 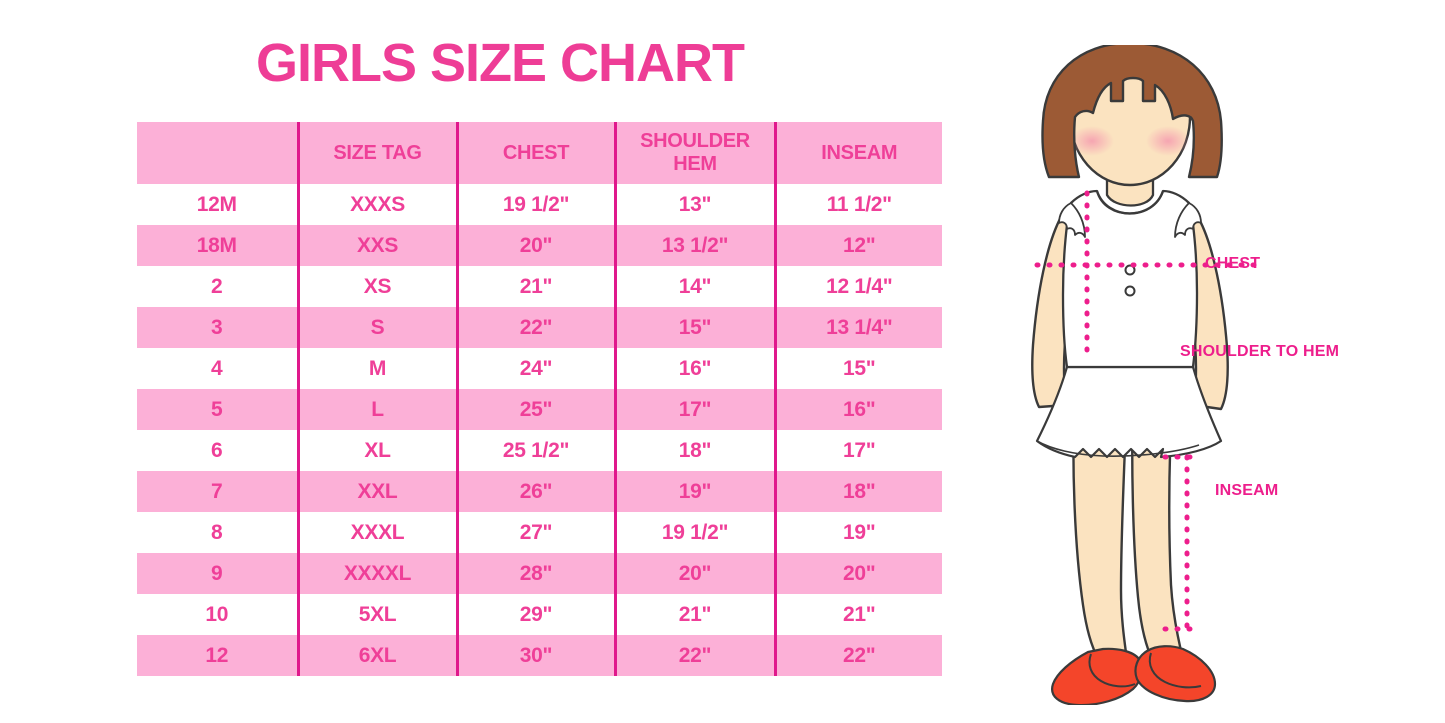 I want to click on cell-size-tag: M, so click(x=378, y=368).